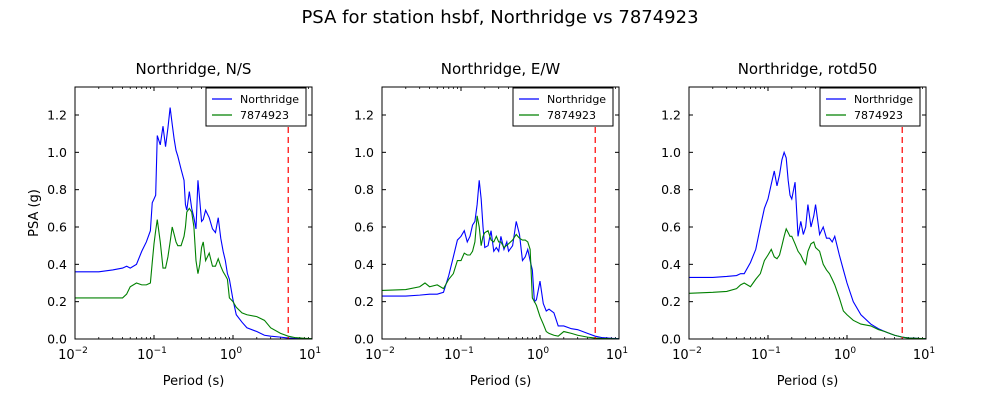  I want to click on subplot-title: Northridge, N/S, so click(194, 69).